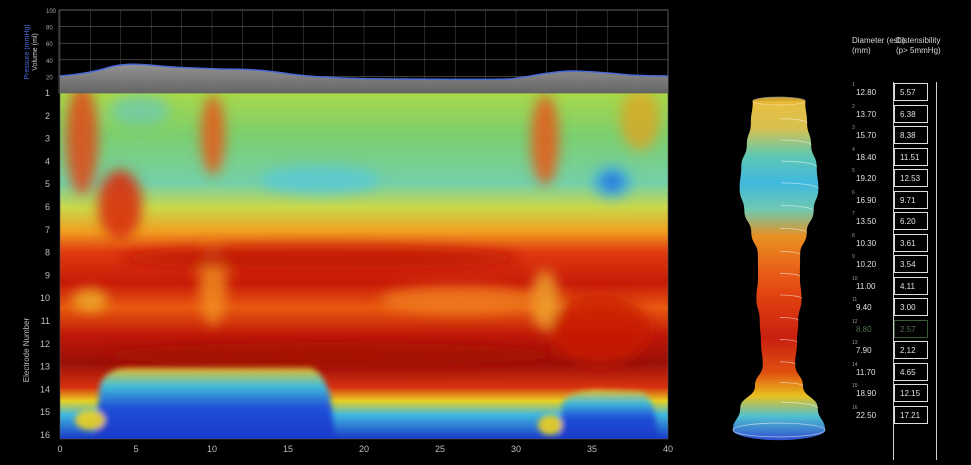  I want to click on pressure-tick-label: 100, so click(51, 12).